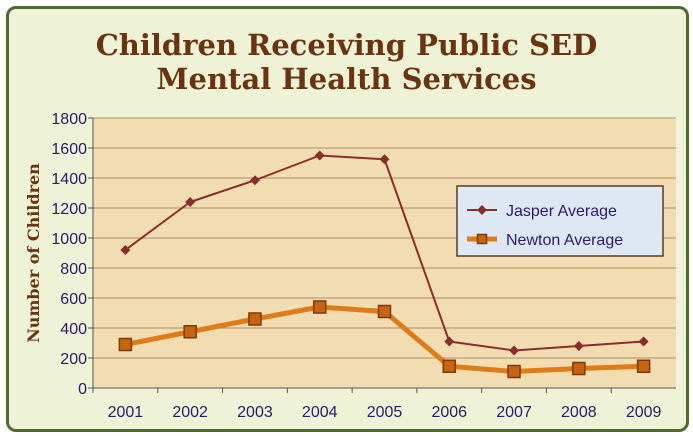  What do you see at coordinates (69, 209) in the screenshot?
I see `y-tick-label: 1200` at bounding box center [69, 209].